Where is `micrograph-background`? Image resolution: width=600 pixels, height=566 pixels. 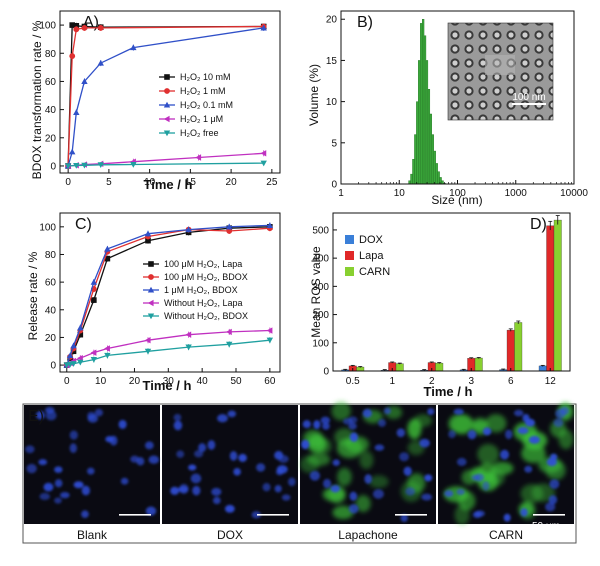 micrograph-background is located at coordinates (230, 464).